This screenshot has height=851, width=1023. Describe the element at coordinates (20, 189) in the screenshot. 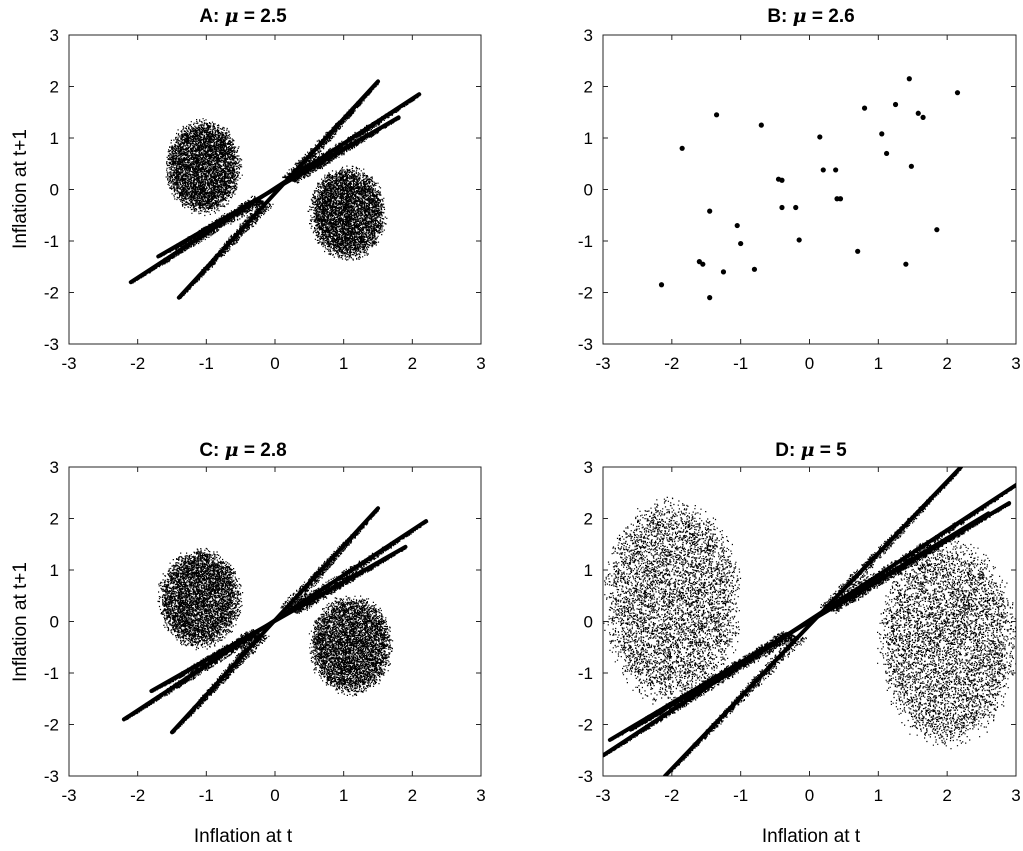

I see `panel-a-y-axis-label: Inflation at t+1` at that location.